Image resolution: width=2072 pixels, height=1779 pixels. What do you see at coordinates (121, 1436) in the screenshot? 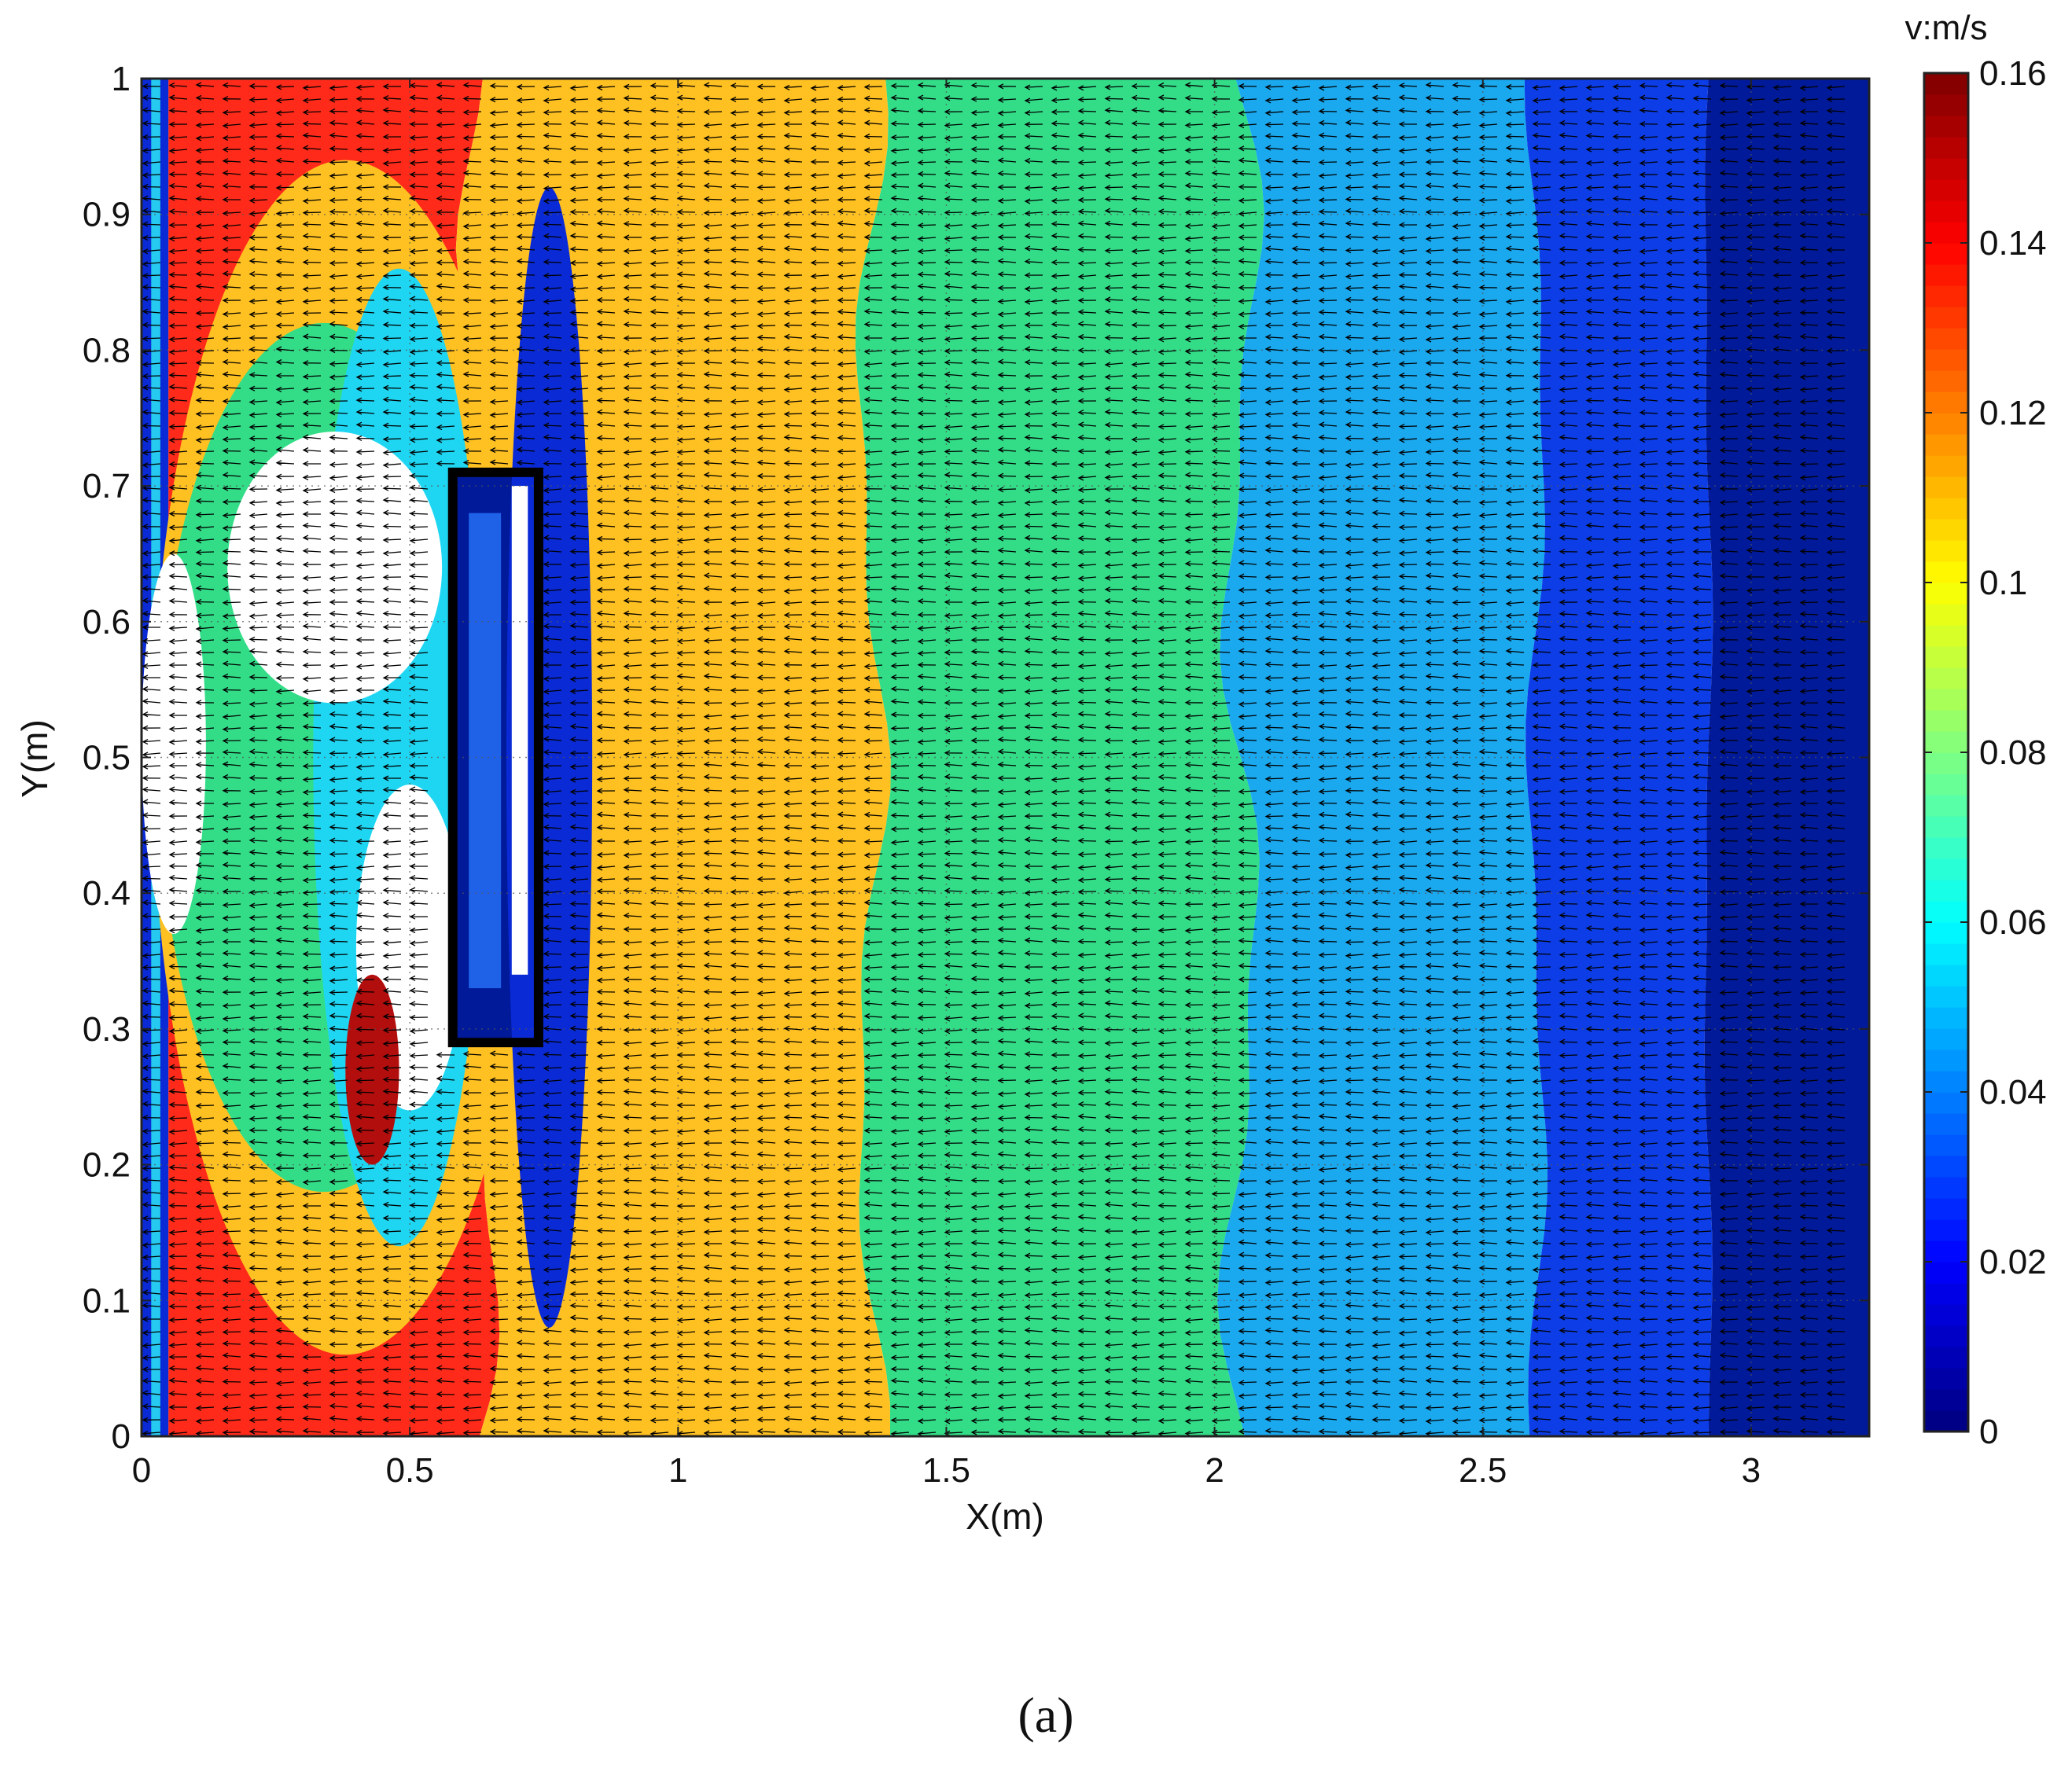
I see `y-tick-label: 0` at bounding box center [121, 1436].